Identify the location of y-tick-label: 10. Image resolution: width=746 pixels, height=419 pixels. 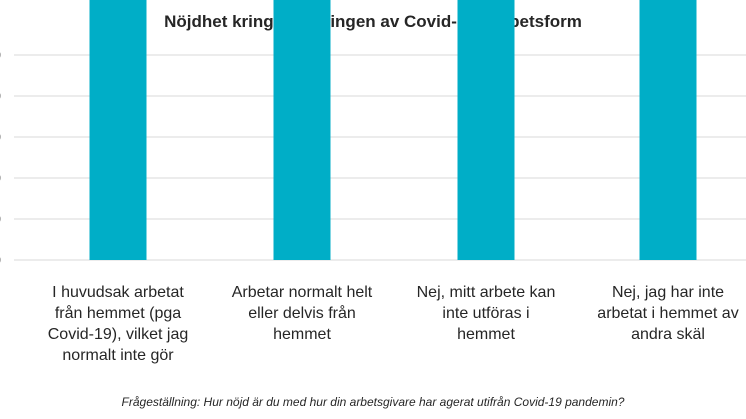
(0, 219).